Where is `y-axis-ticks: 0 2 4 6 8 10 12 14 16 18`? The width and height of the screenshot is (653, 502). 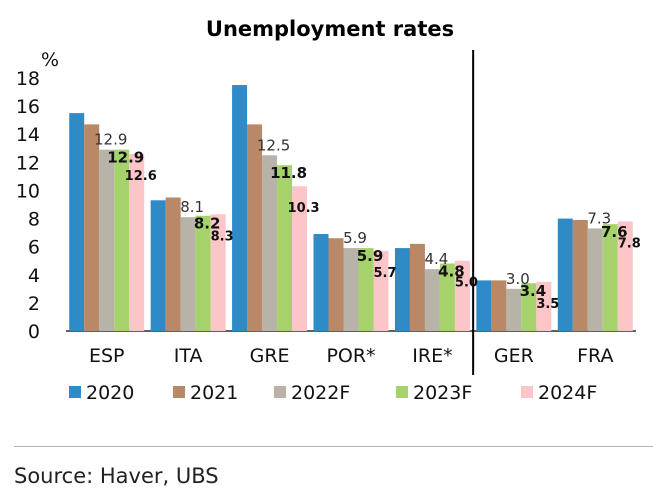
y-axis-ticks: 0 2 4 6 8 10 12 14 16 18 is located at coordinates (28, 205).